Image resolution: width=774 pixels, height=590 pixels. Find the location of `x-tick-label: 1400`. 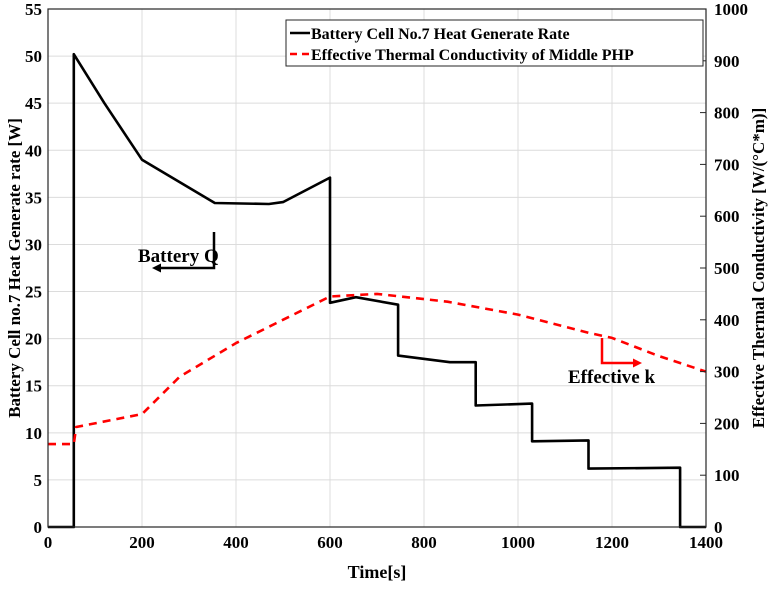

x-tick-label: 1400 is located at coordinates (706, 542).